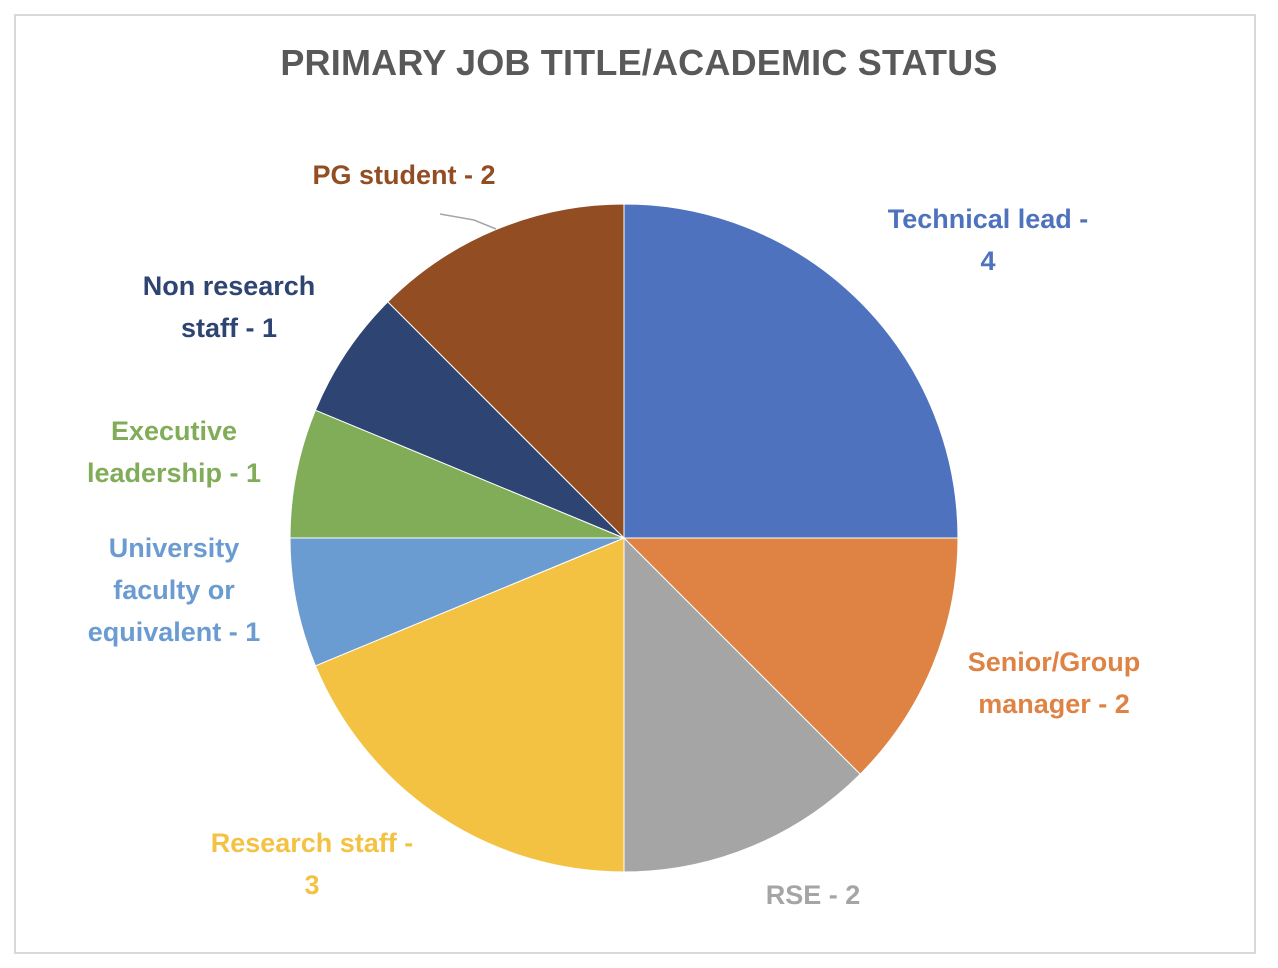  I want to click on leader-line-pg-student, so click(468, 221).